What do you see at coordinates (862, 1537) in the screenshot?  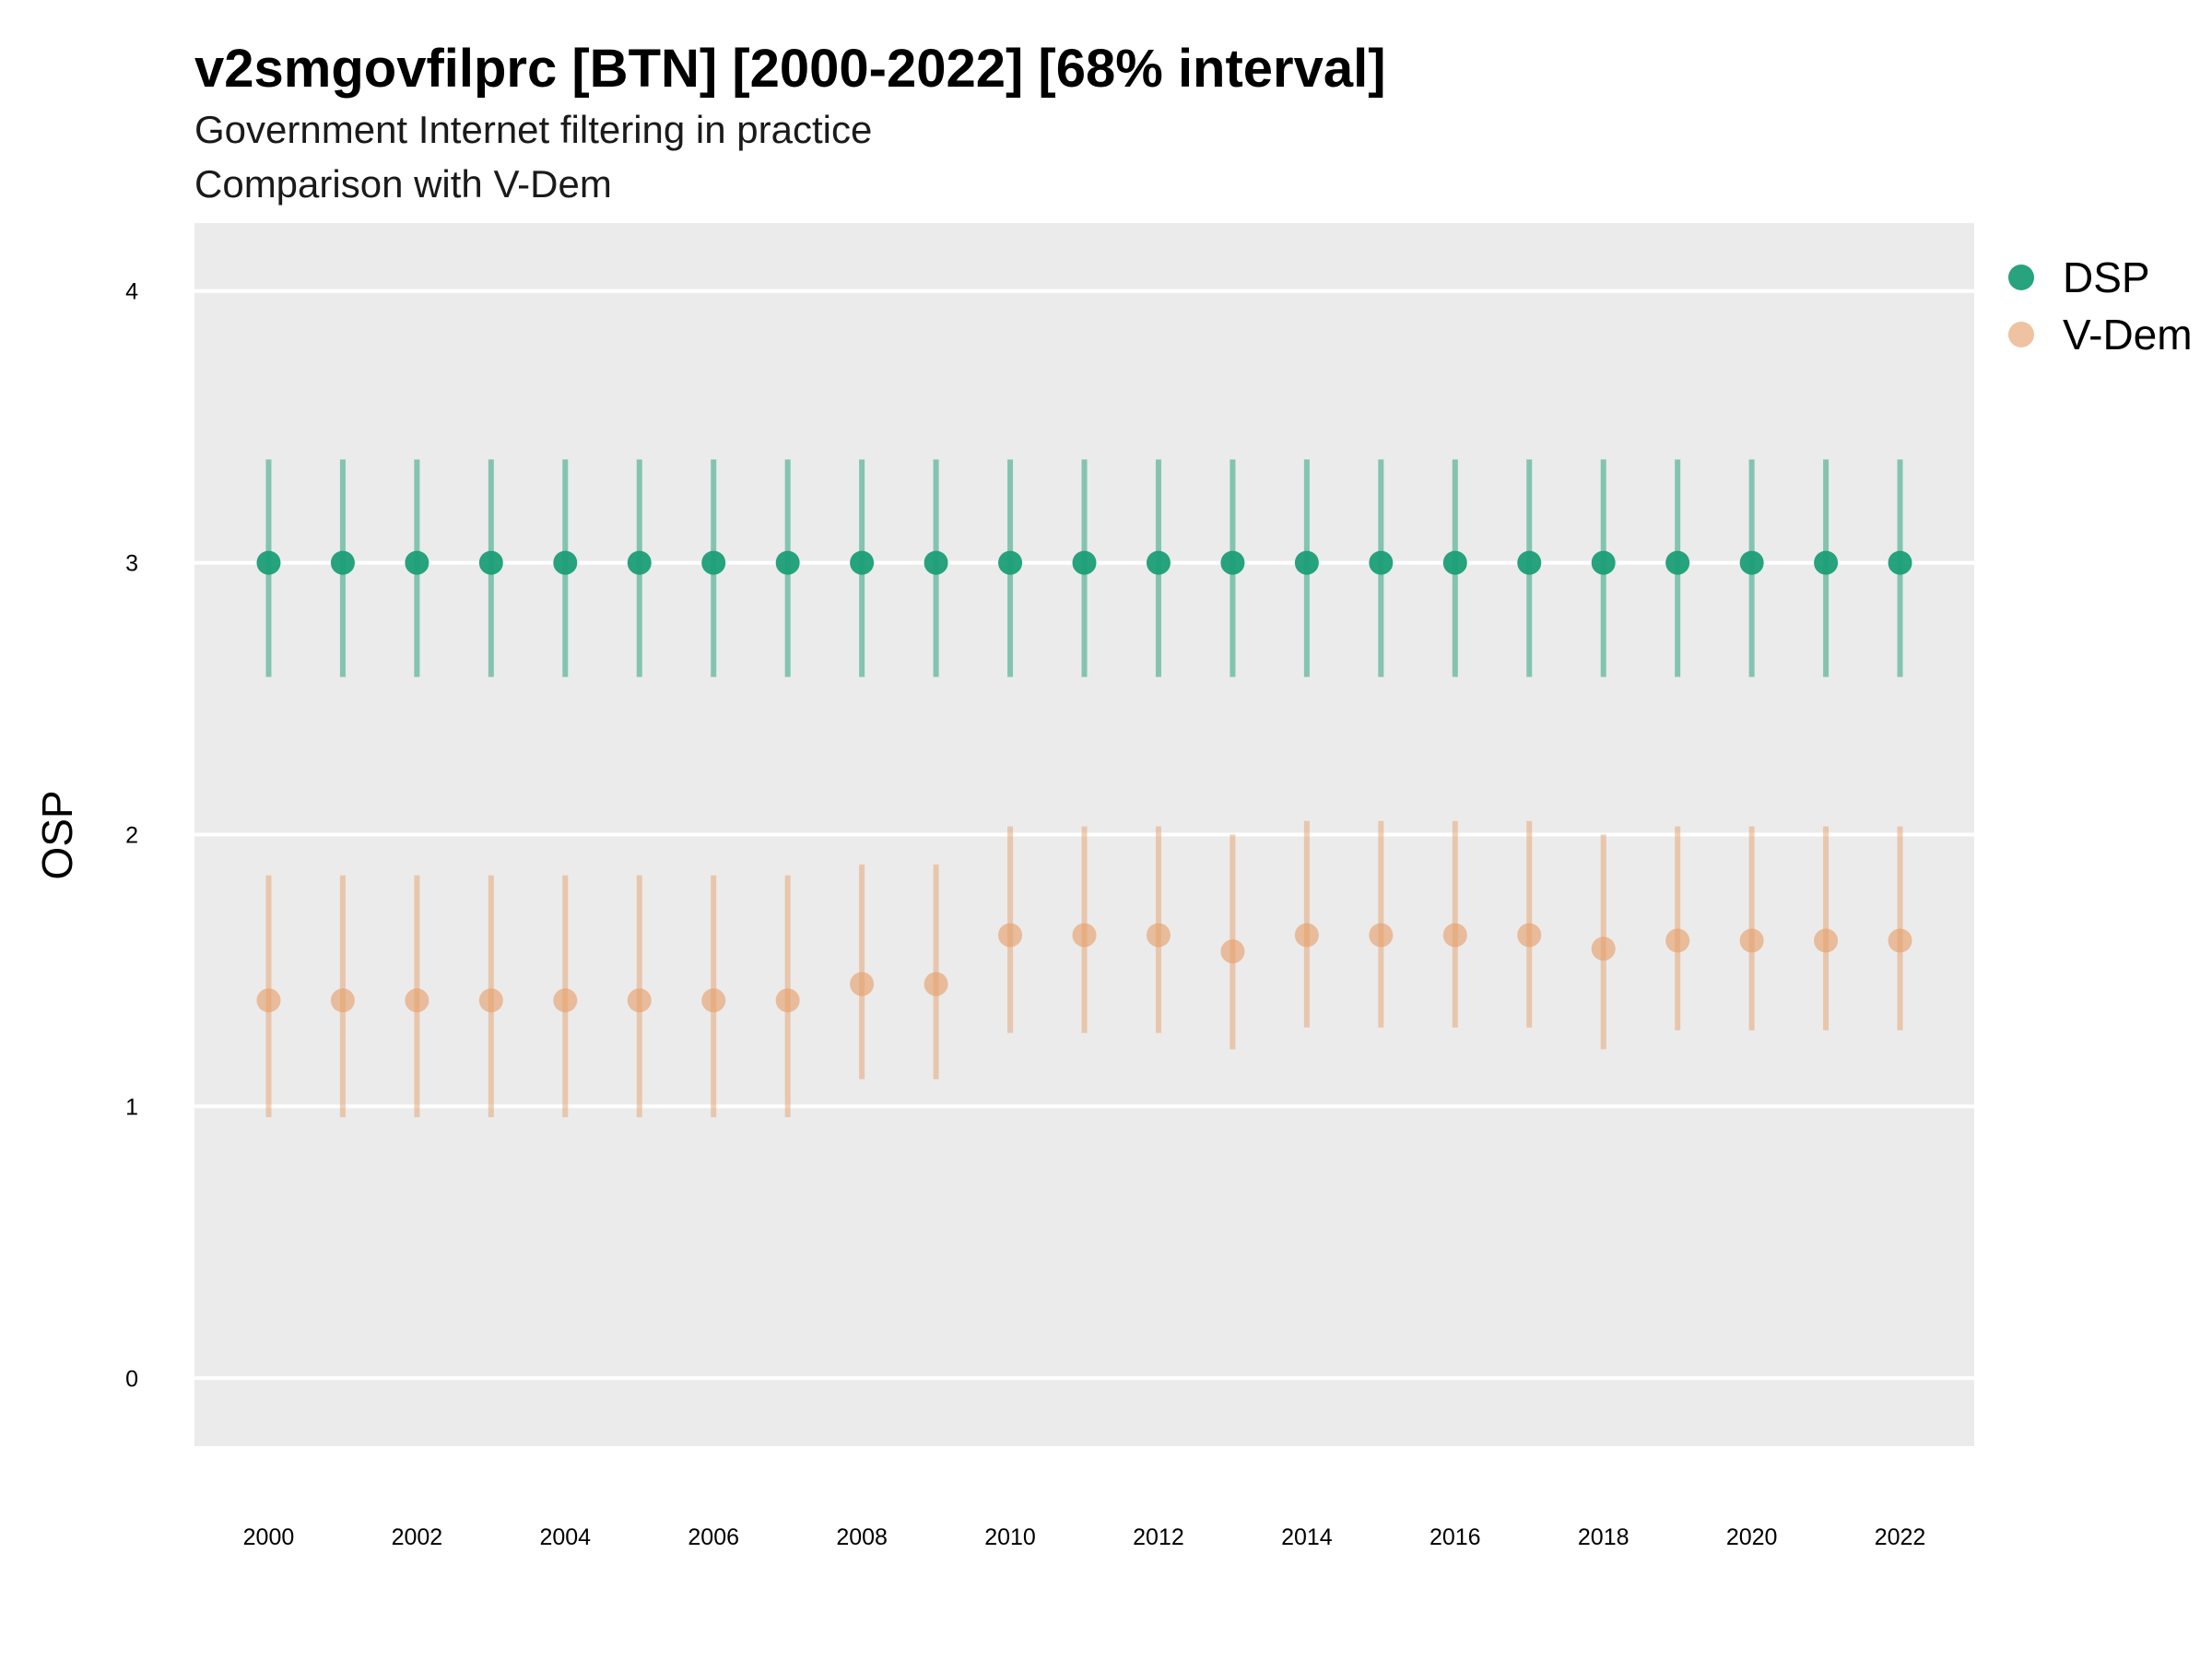 I see `x-tick-label: 2008` at bounding box center [862, 1537].